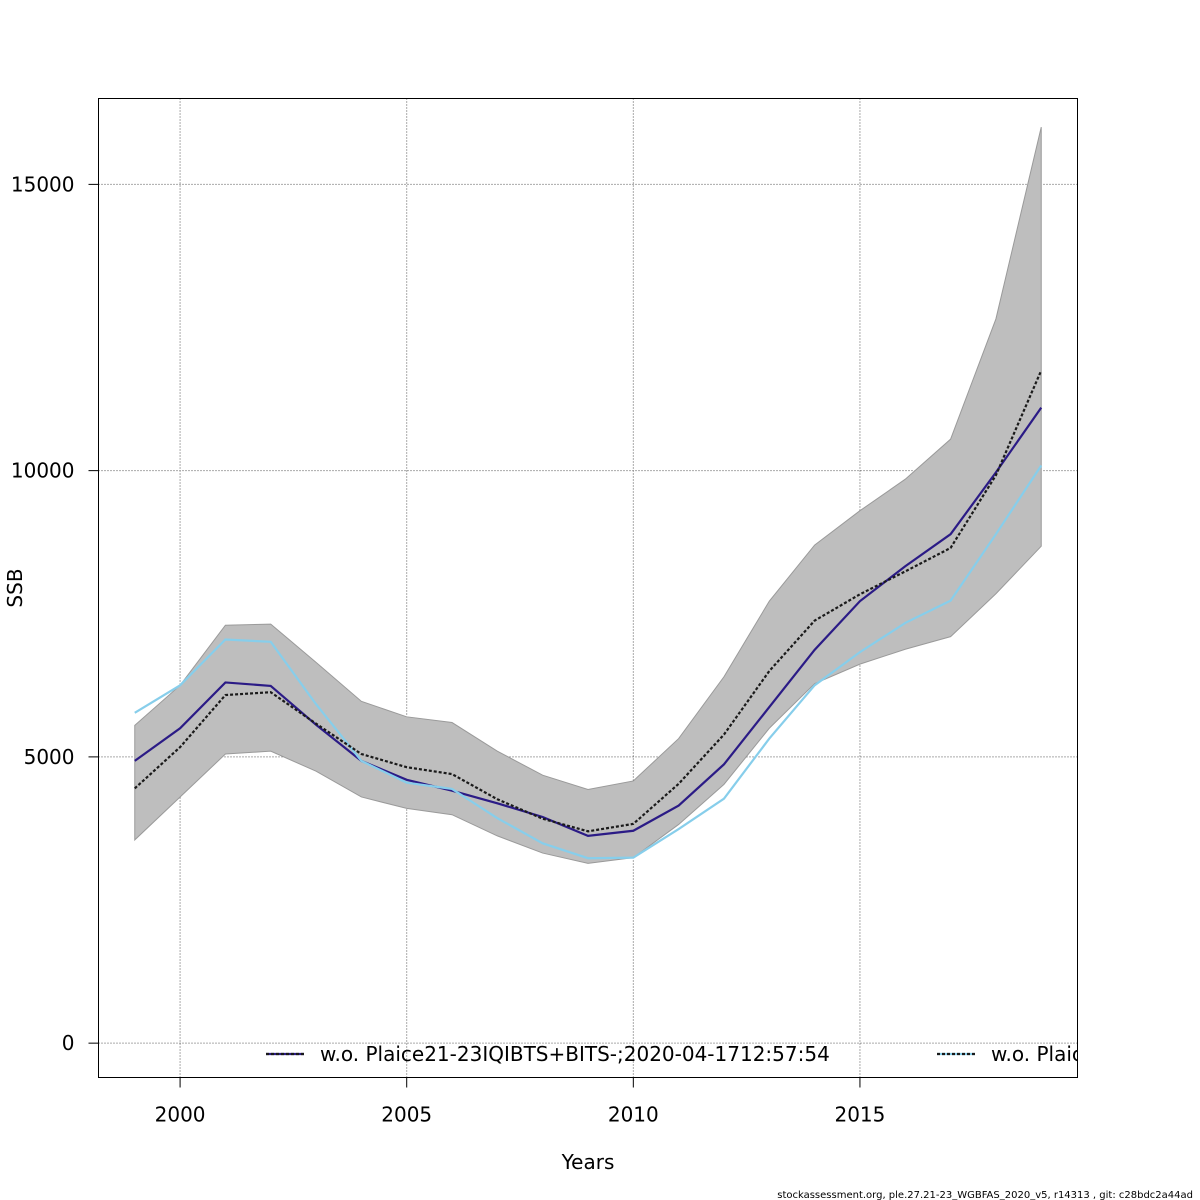 Image resolution: width=1200 pixels, height=1200 pixels. I want to click on x-tick-label: 2010, so click(633, 1115).